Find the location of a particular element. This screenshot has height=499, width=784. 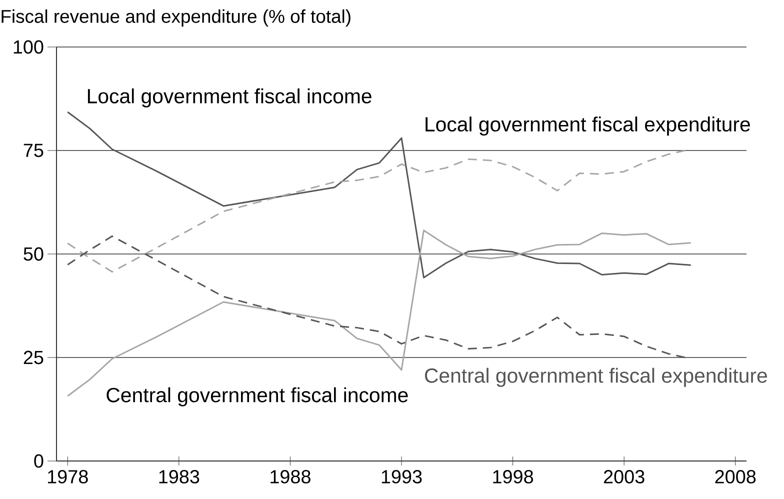

series-label: Central government fiscal income is located at coordinates (257, 396).